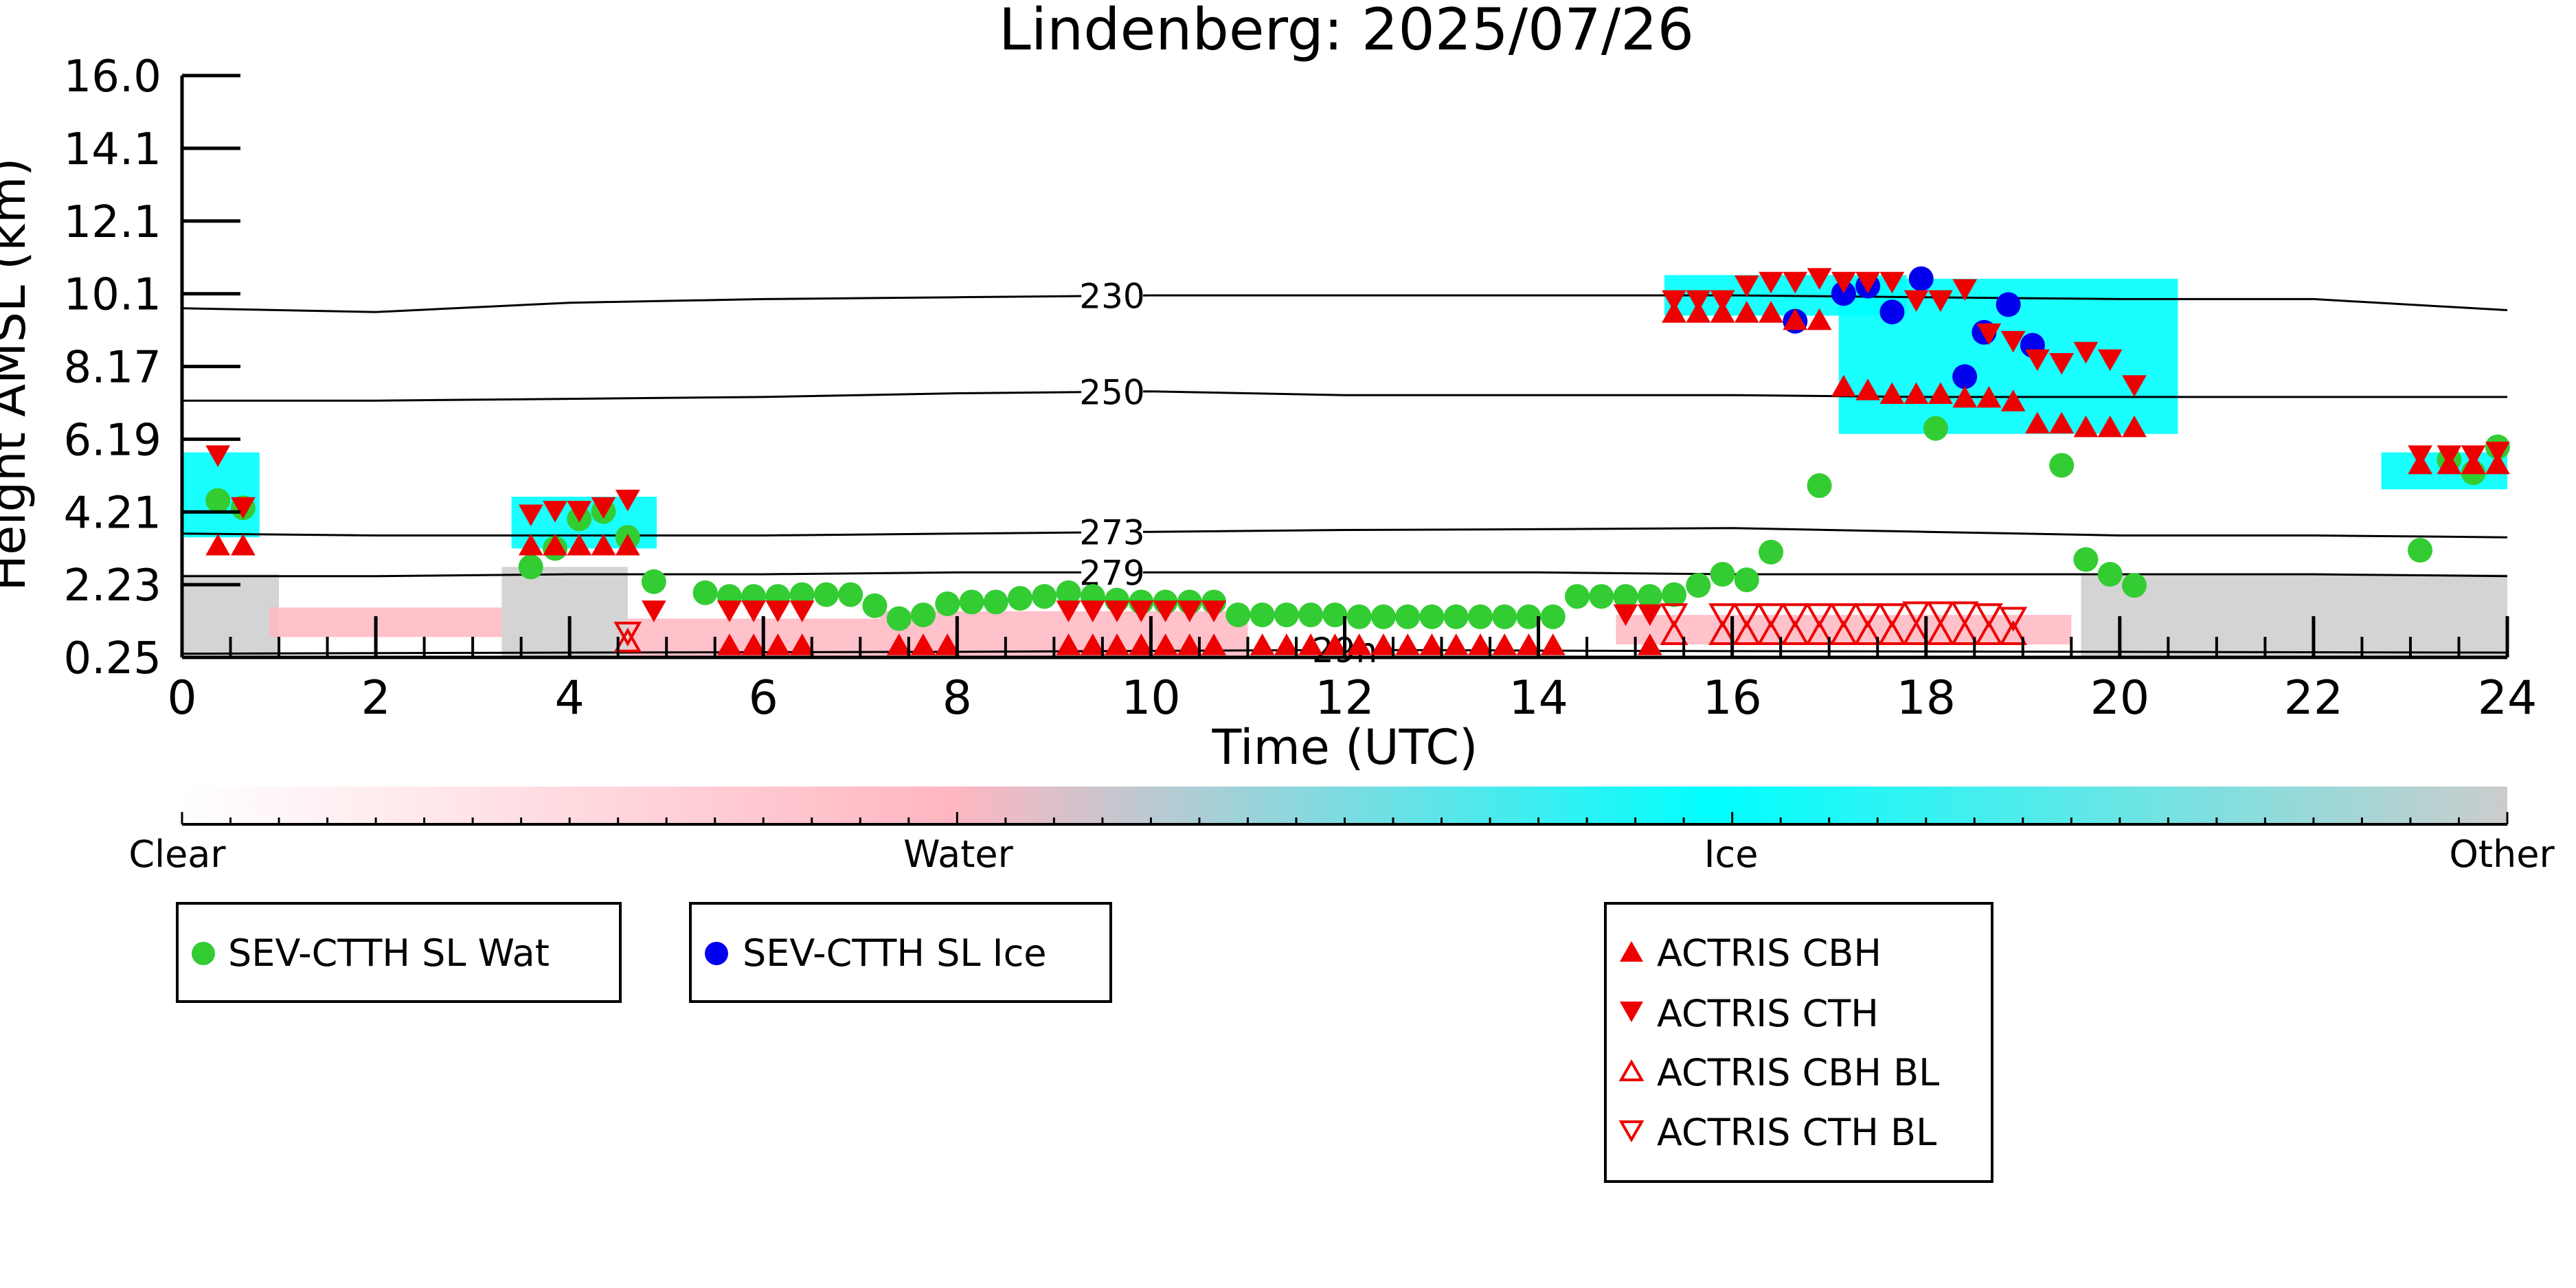  Describe the element at coordinates (1112, 295) in the screenshot. I see `isotherm-label-bg` at that location.